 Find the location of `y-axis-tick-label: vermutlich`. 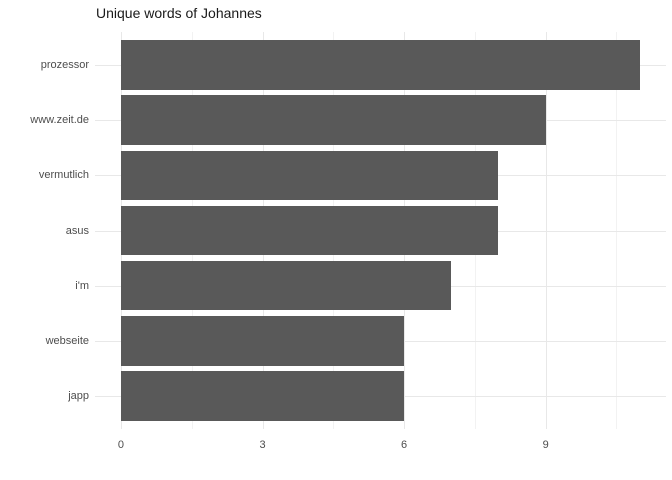

y-axis-tick-label: vermutlich is located at coordinates (63, 175).